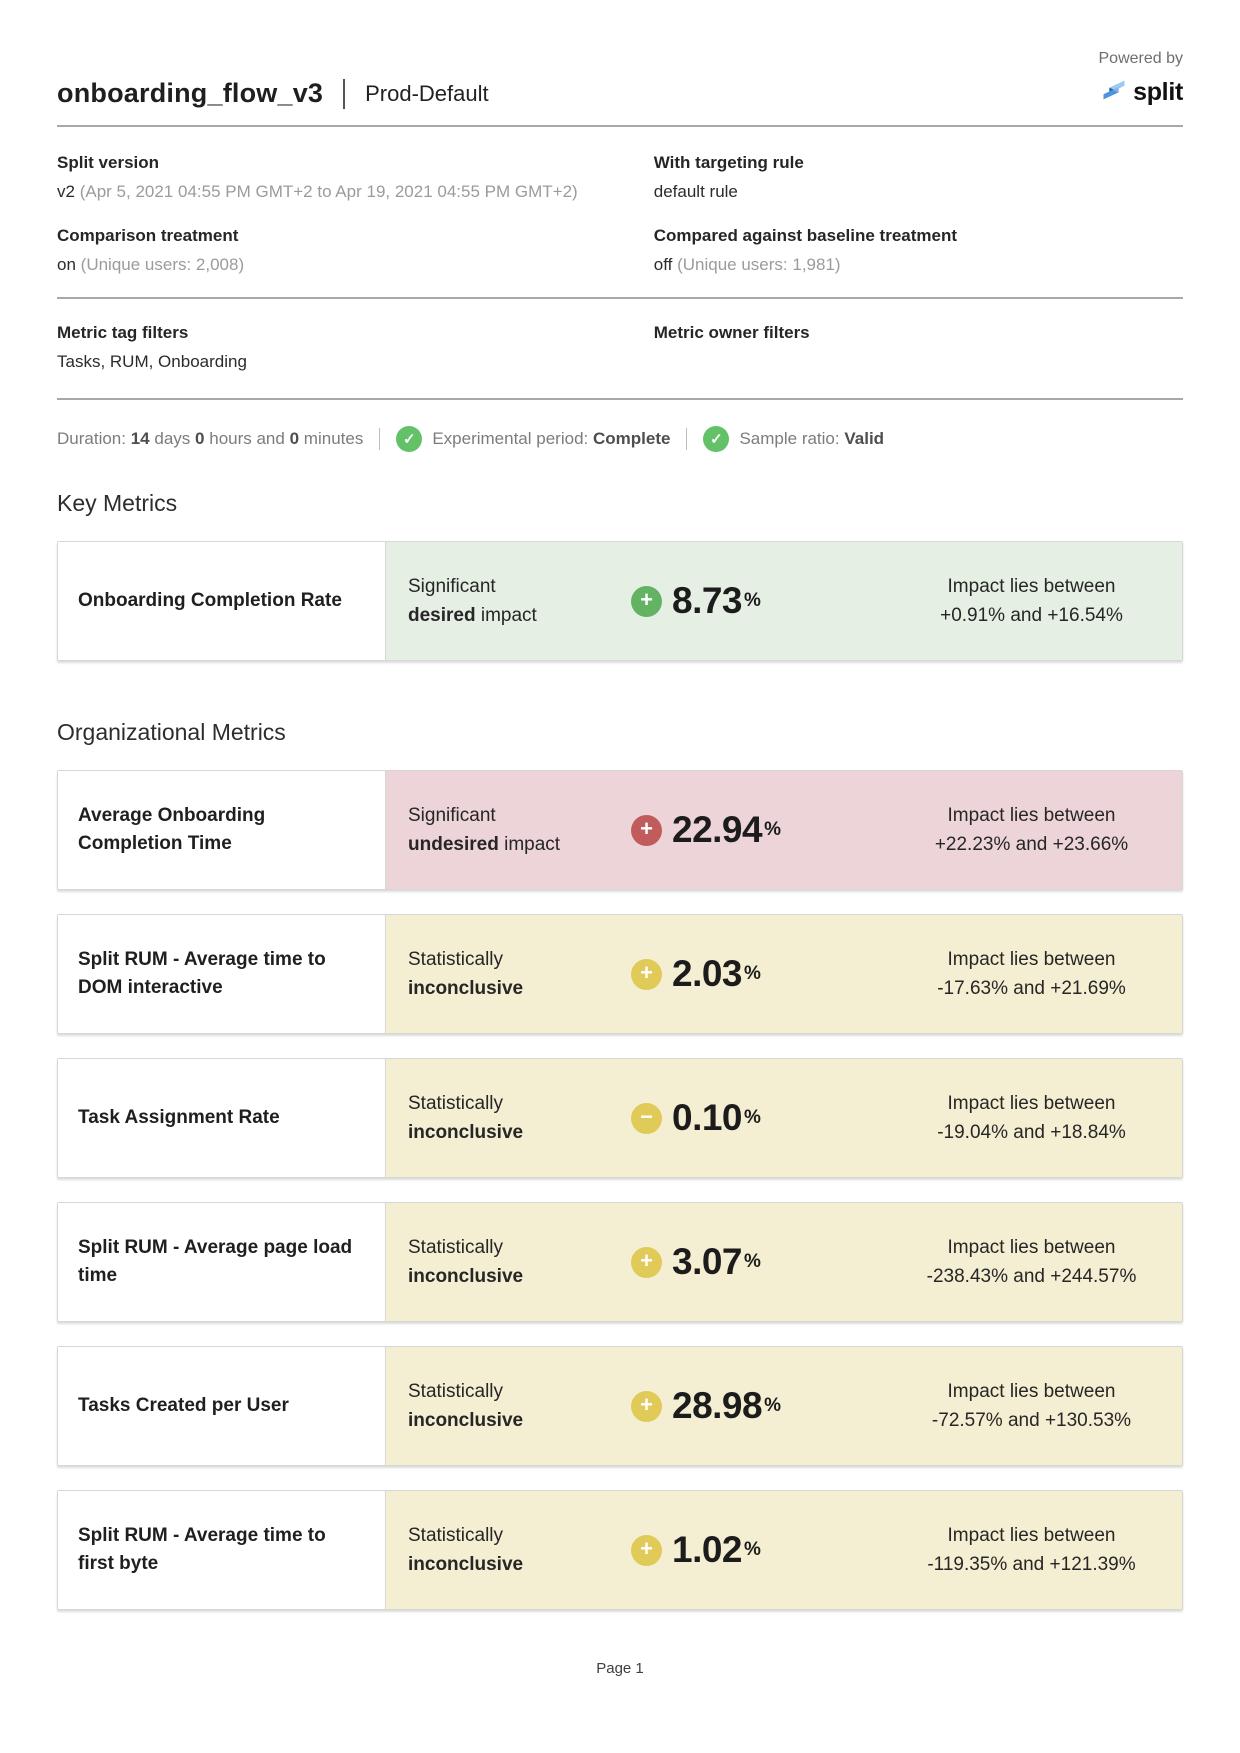  Describe the element at coordinates (1141, 58) in the screenshot. I see `powered-by-label: Powered by` at that location.